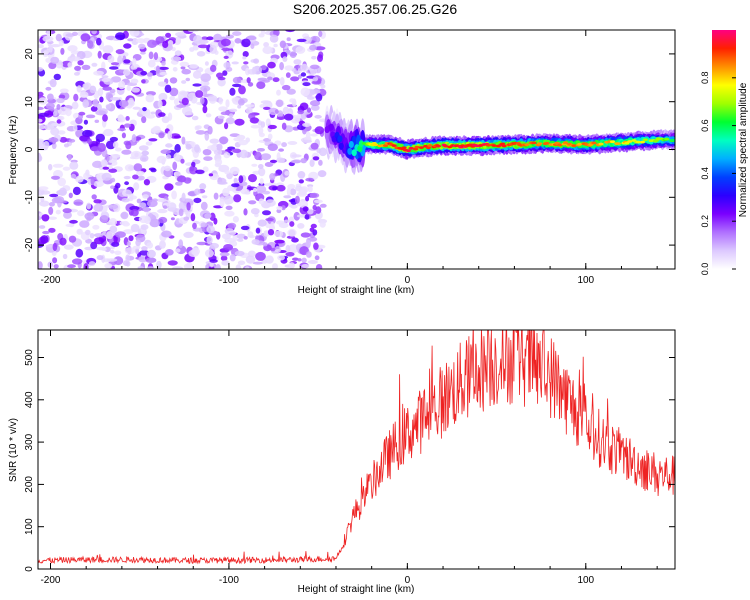  Describe the element at coordinates (499, 140) in the screenshot. I see `signal-ridge` at that location.